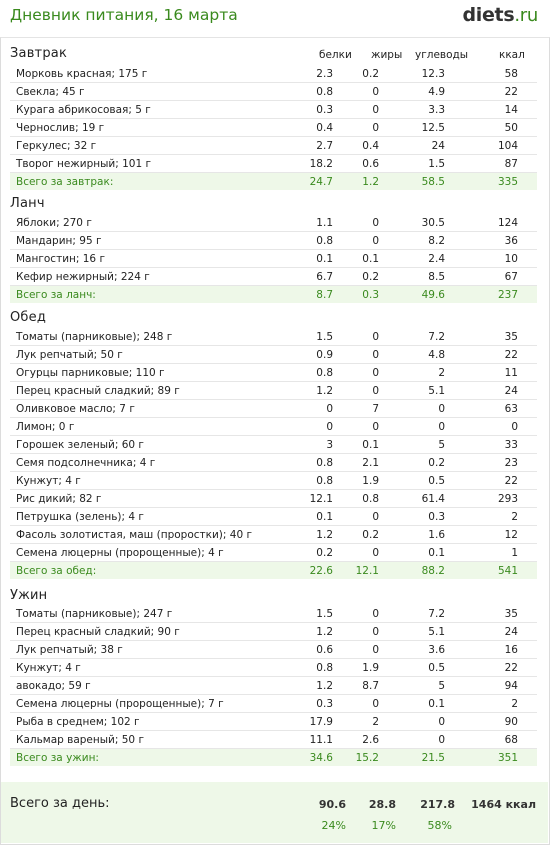  What do you see at coordinates (304, 276) in the screenshot?
I see `food-protein: 6.7` at bounding box center [304, 276].